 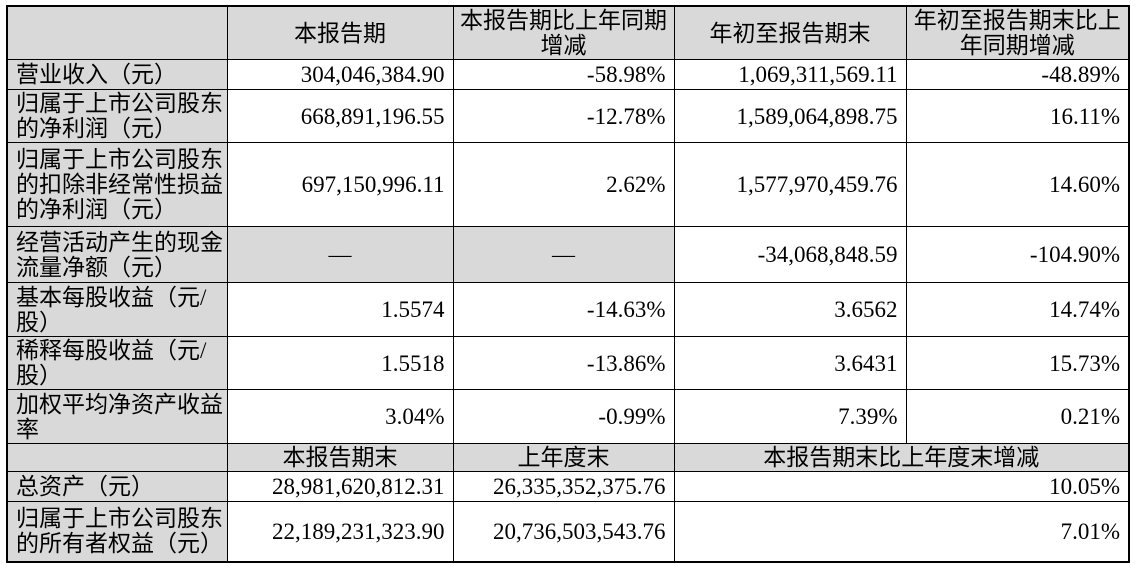 I want to click on value-cell: -13.86%, so click(x=563, y=363).